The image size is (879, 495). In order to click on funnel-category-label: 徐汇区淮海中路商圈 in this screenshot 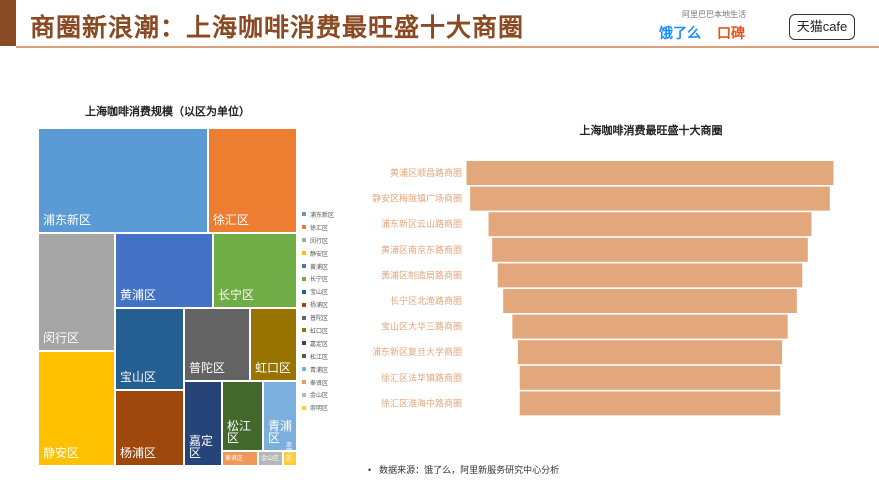, I will do `click(421, 403)`.